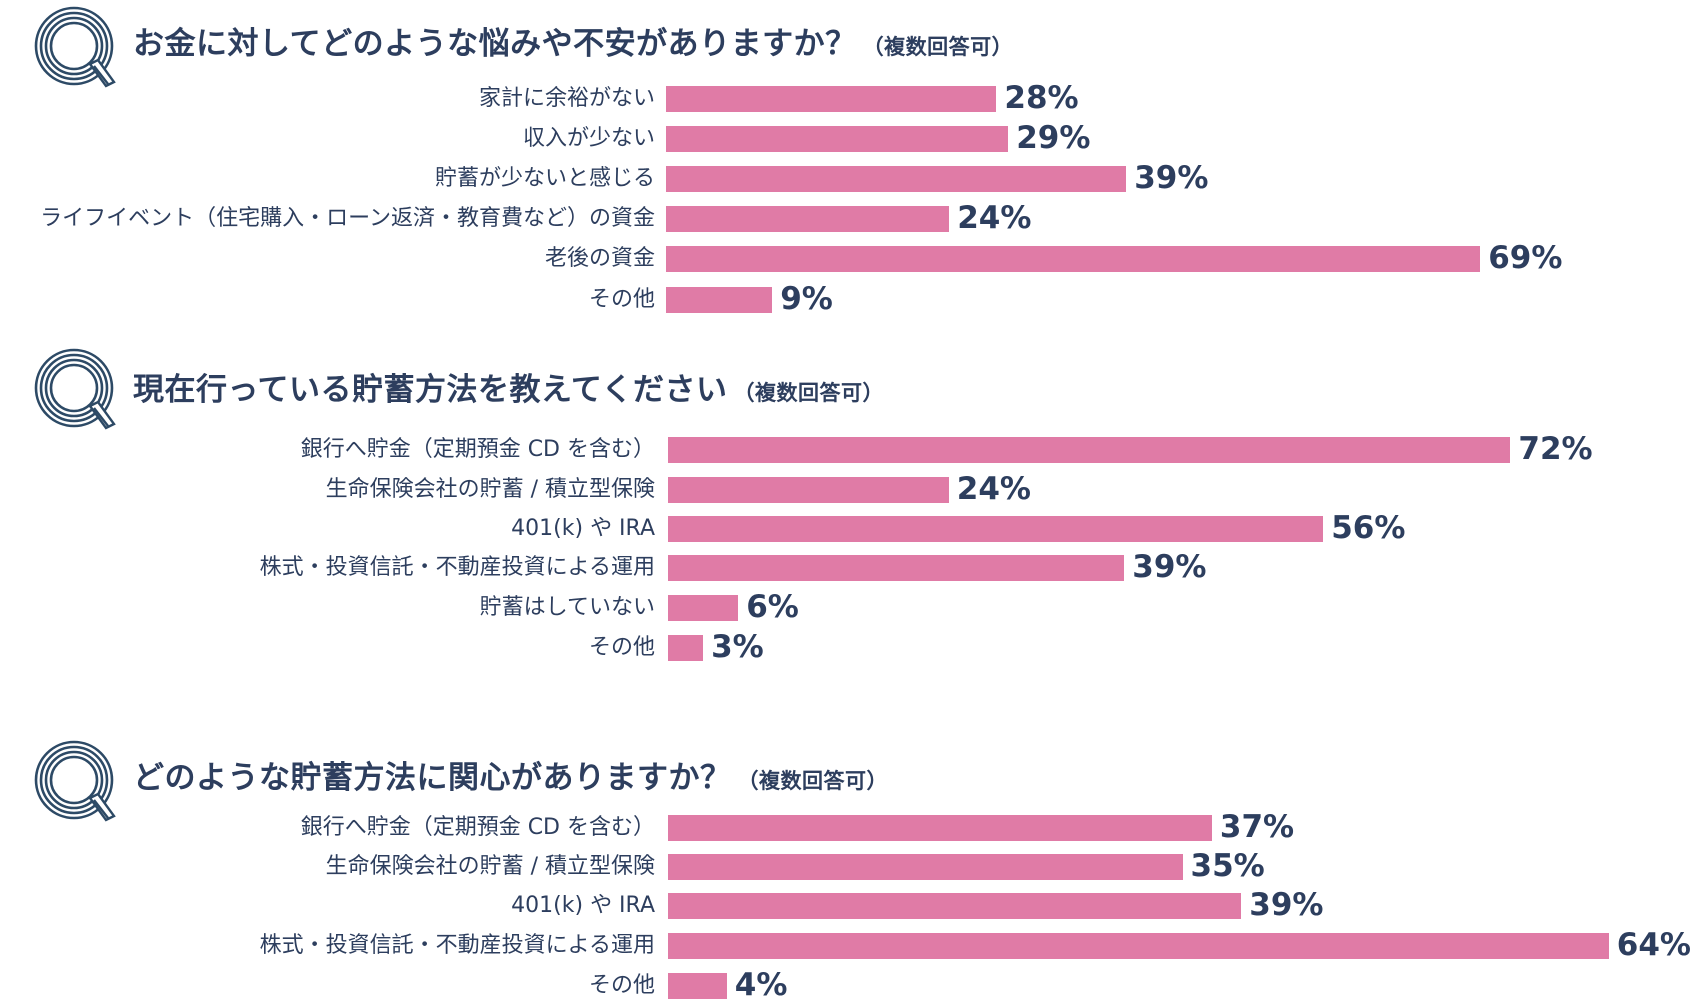 Image resolution: width=1700 pixels, height=1008 pixels. What do you see at coordinates (850, 647) in the screenshot?
I see `bar-row: その他 3%` at bounding box center [850, 647].